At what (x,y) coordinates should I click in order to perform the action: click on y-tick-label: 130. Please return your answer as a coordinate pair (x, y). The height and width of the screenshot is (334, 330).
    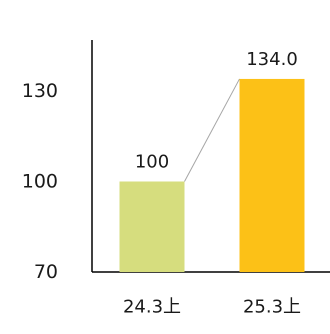
    Looking at the image, I should click on (40, 91).